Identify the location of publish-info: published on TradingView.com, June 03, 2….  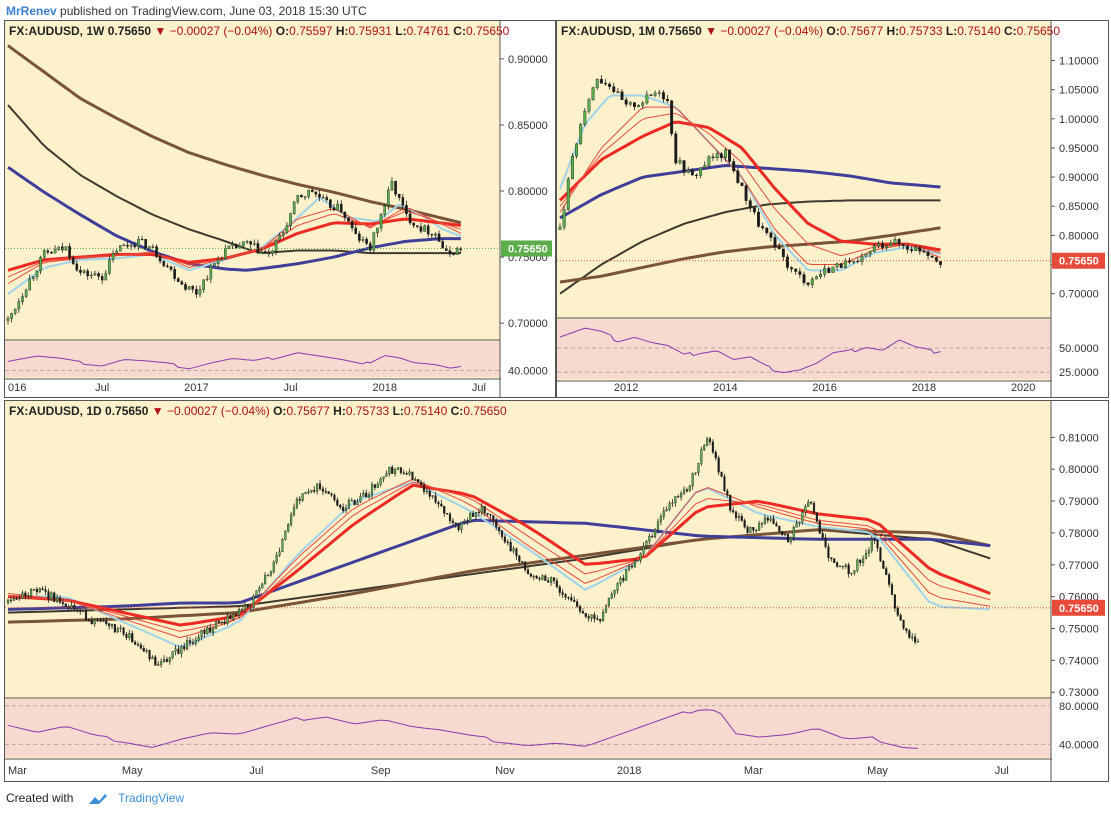
(213, 11).